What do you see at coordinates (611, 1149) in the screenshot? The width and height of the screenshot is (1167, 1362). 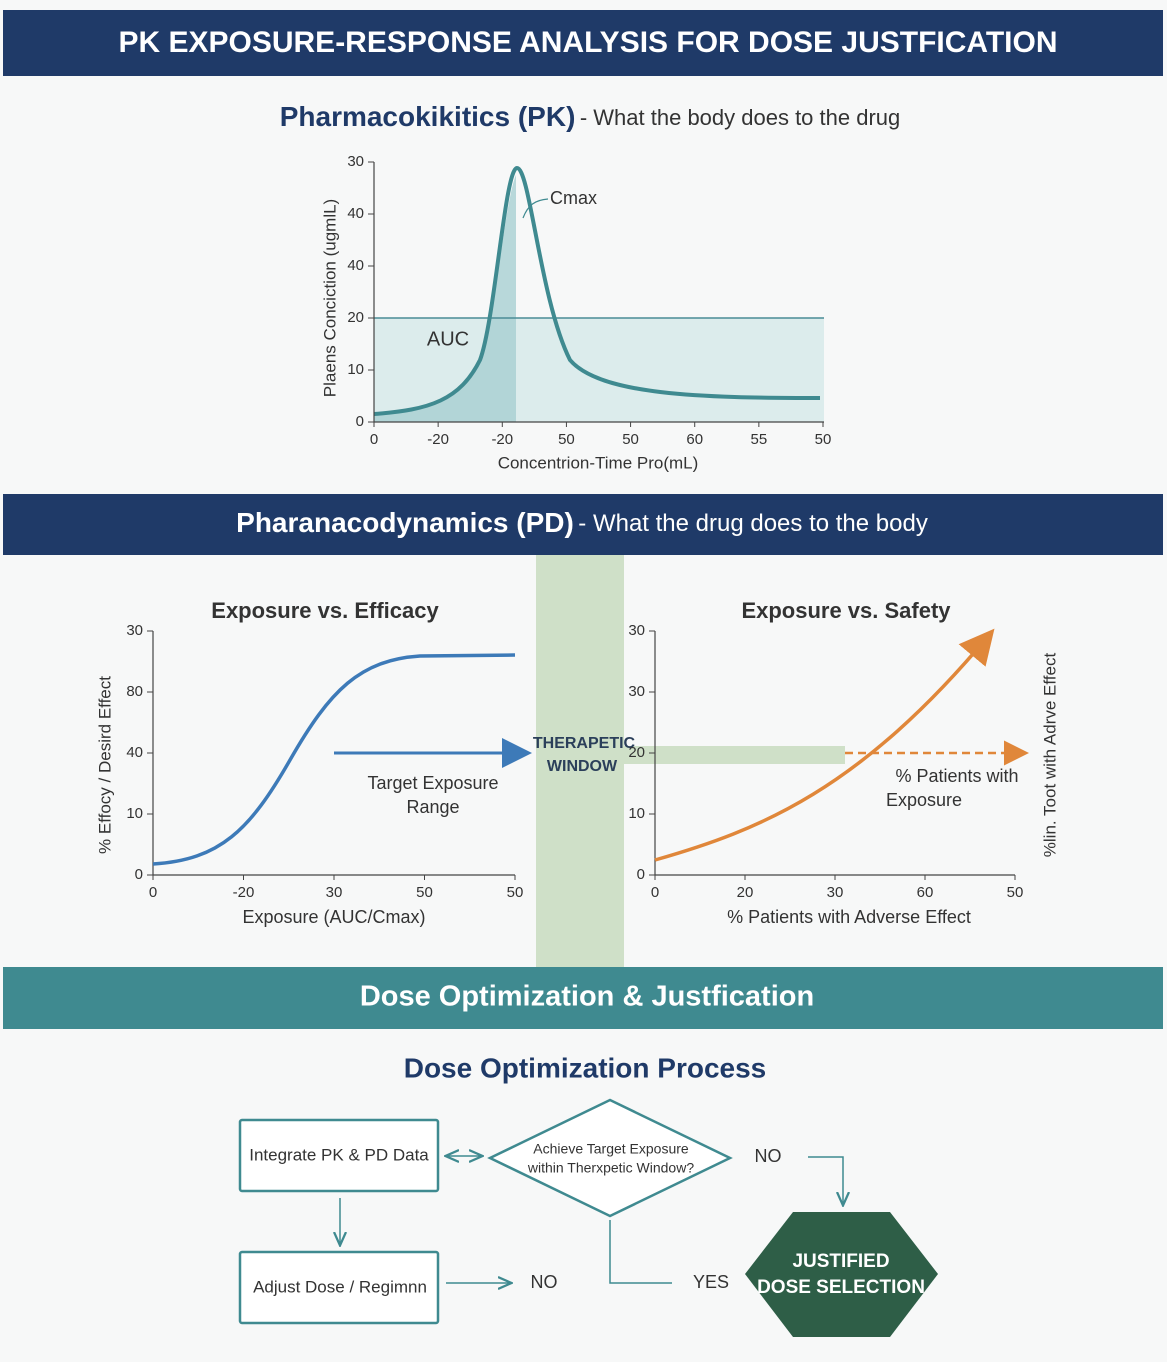 I see `node-label: Achieve Target Exposure` at bounding box center [611, 1149].